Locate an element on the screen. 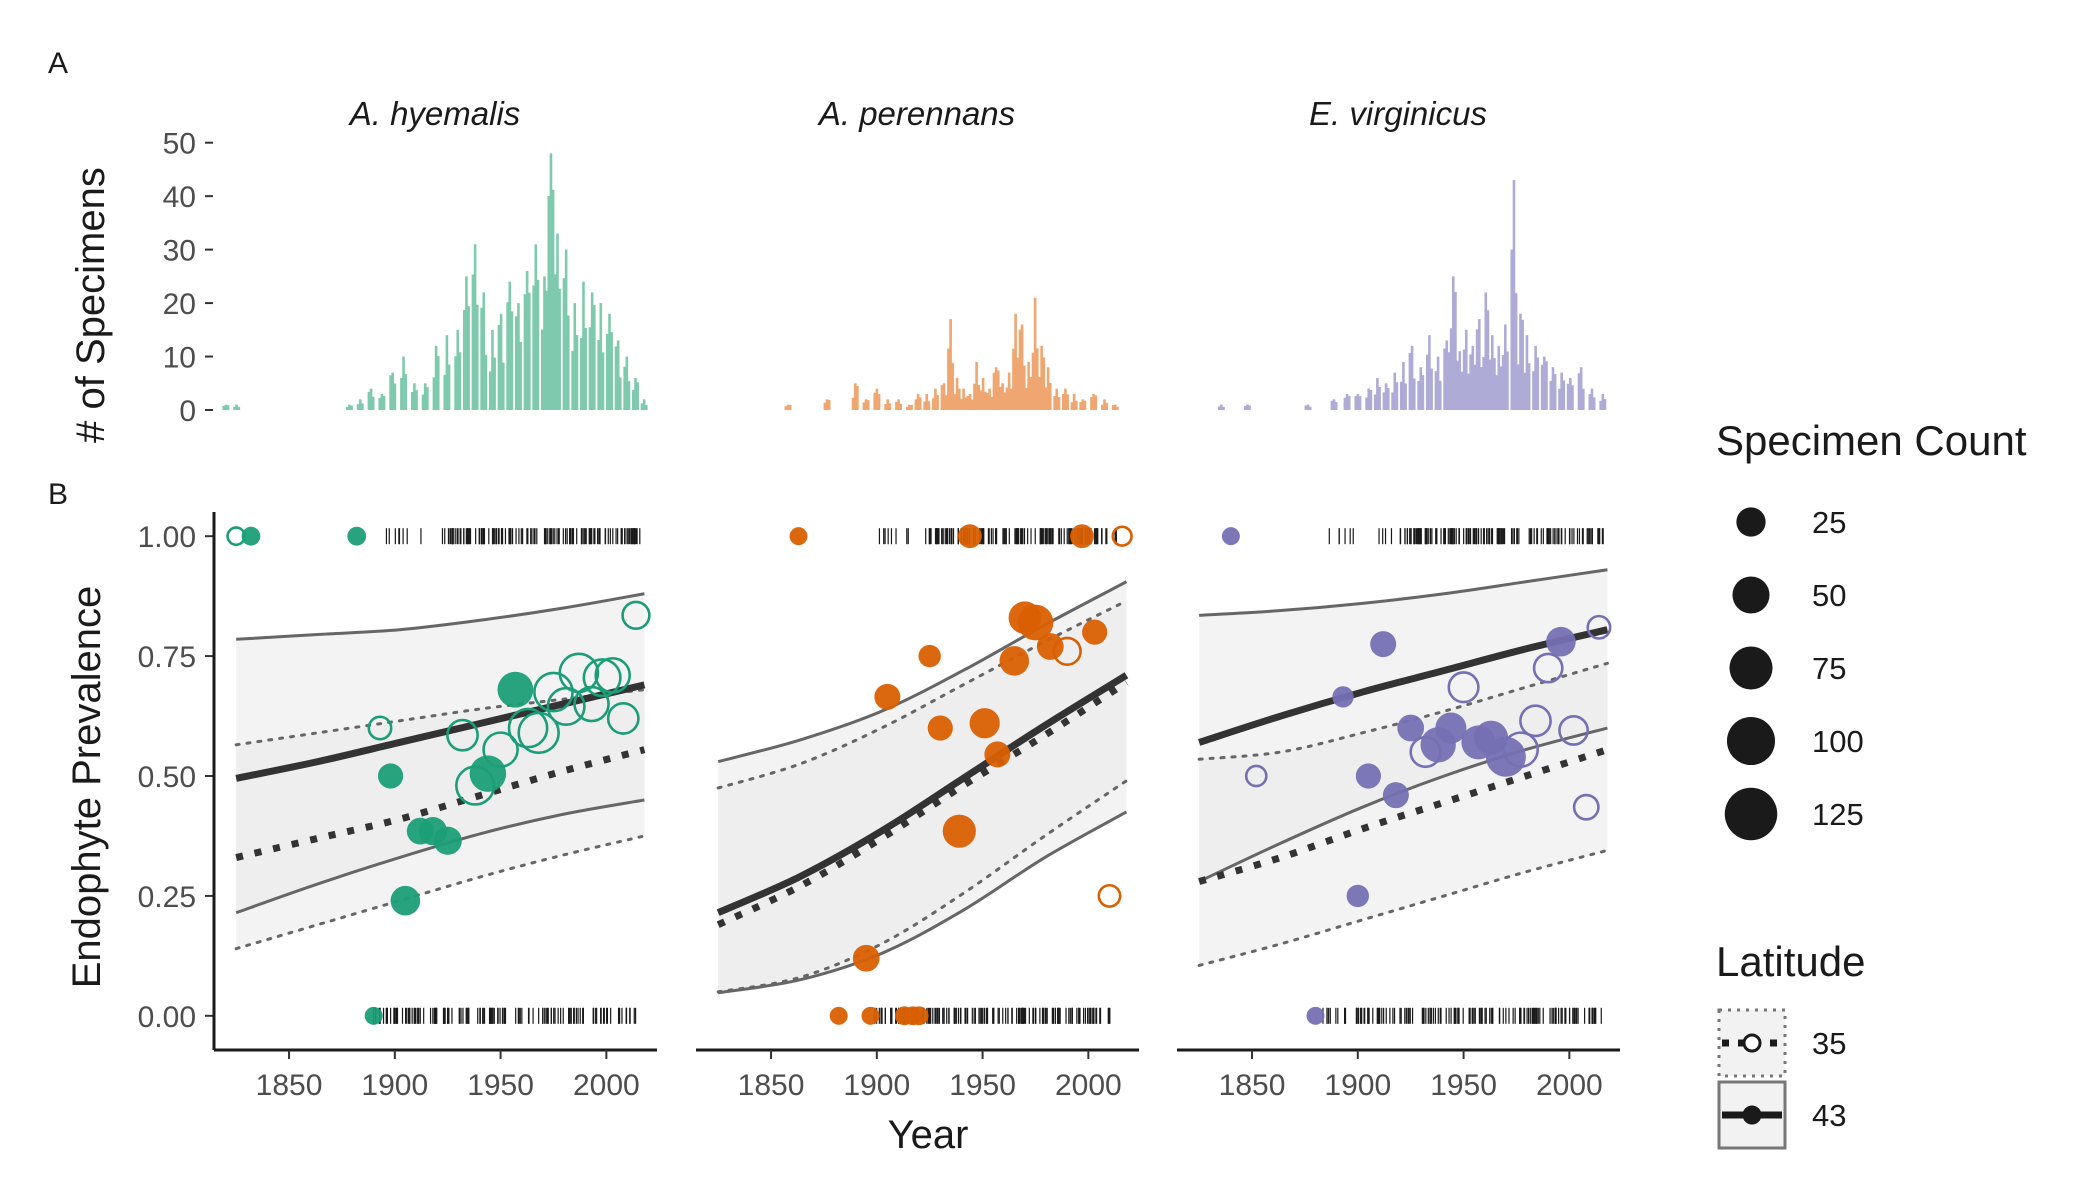 The height and width of the screenshot is (1200, 2100). prev-y-tick-label: 1.00 is located at coordinates (167, 537).